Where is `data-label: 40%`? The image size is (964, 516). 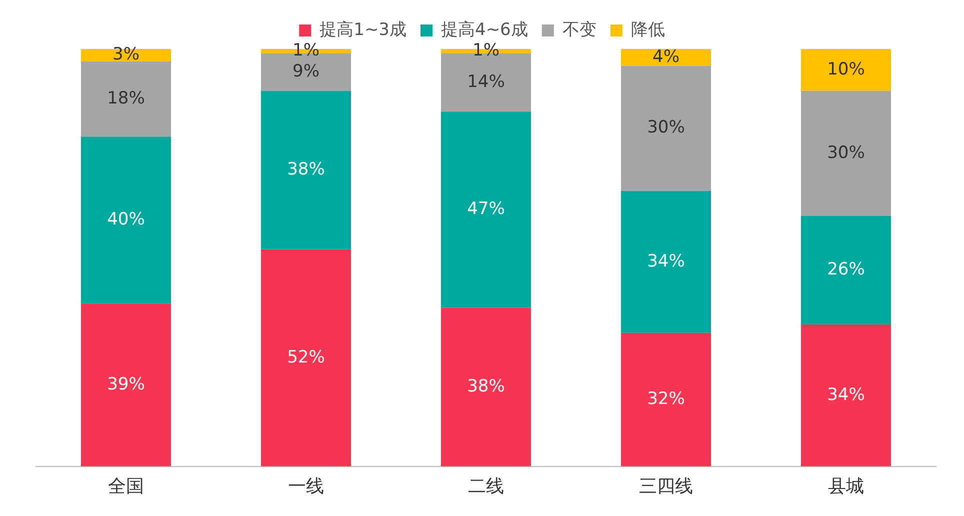 data-label: 40% is located at coordinates (126, 220).